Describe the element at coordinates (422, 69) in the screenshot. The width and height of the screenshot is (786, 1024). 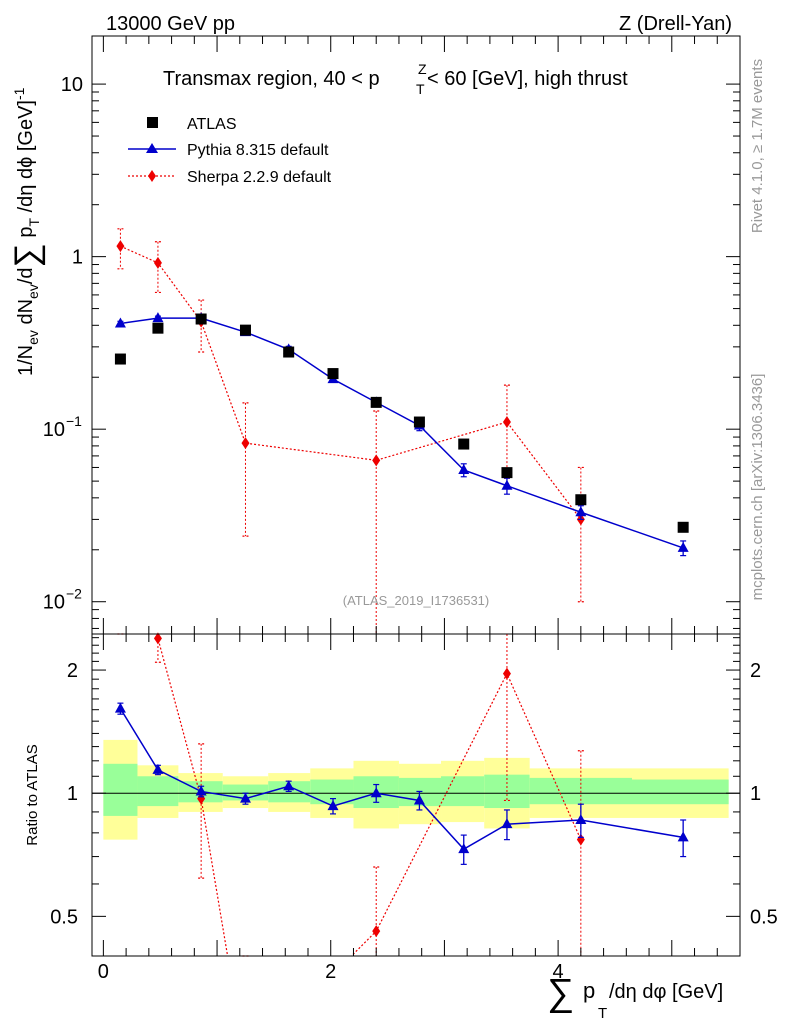
I see `title-superscript: Z` at that location.